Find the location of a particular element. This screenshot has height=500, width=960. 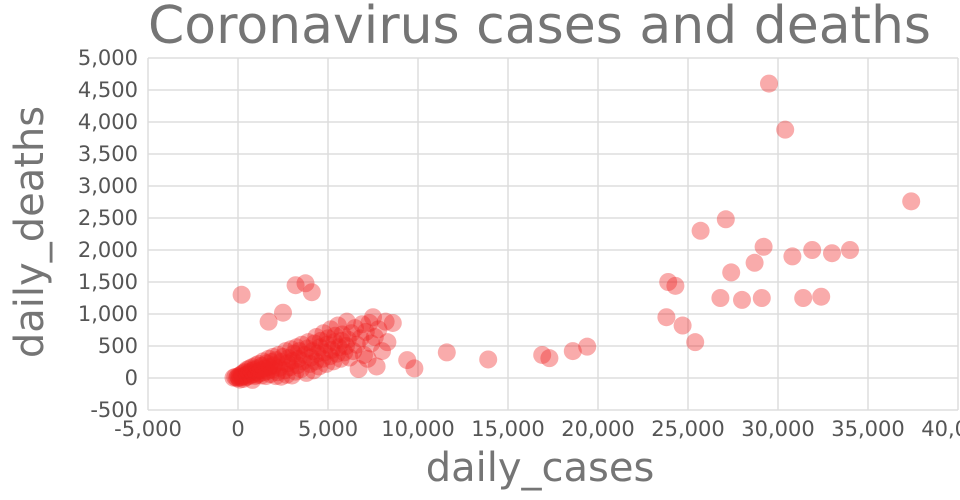

y-tick-label: 2,000 is located at coordinates (108, 250).